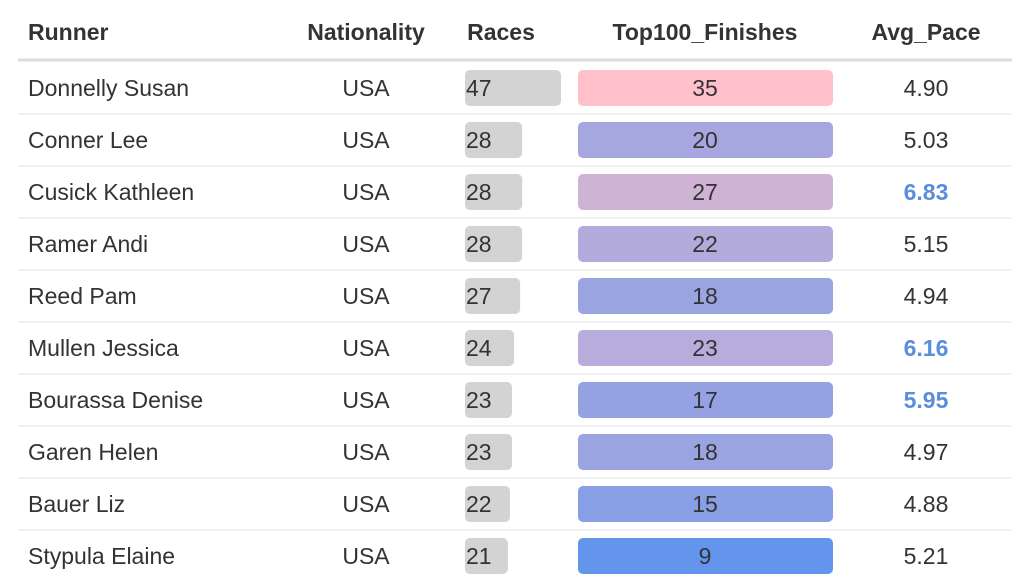 The height and width of the screenshot is (582, 1012). I want to click on avg-pace-value: 5.03, so click(926, 140).